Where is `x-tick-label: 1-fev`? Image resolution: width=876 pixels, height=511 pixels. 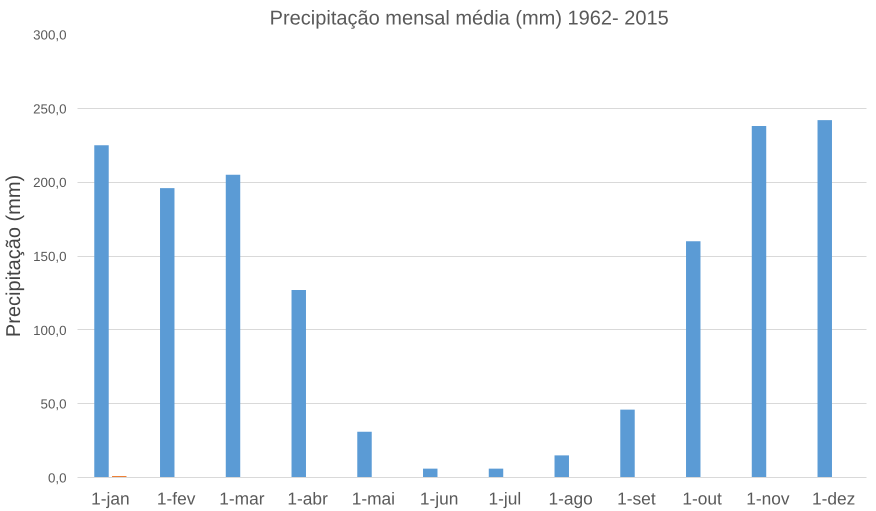 x-tick-label: 1-fev is located at coordinates (176, 498).